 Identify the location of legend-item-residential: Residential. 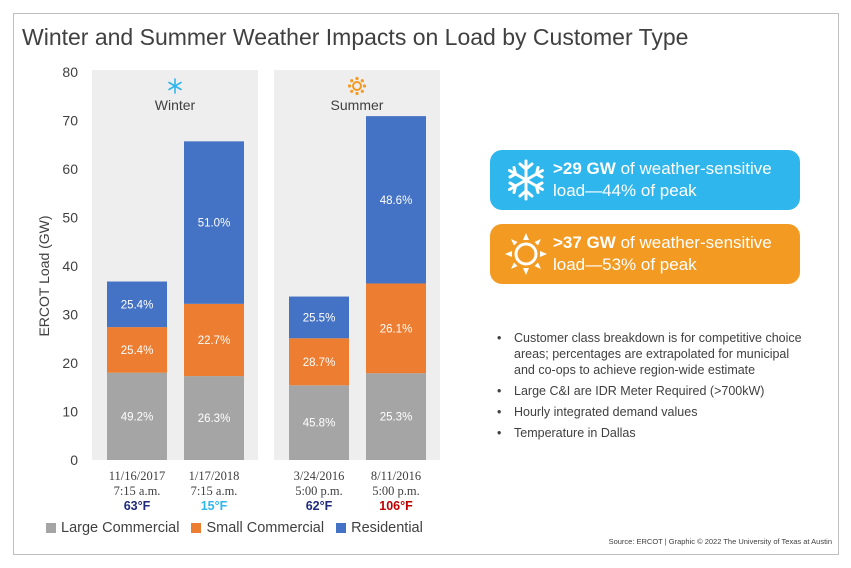
(379, 528).